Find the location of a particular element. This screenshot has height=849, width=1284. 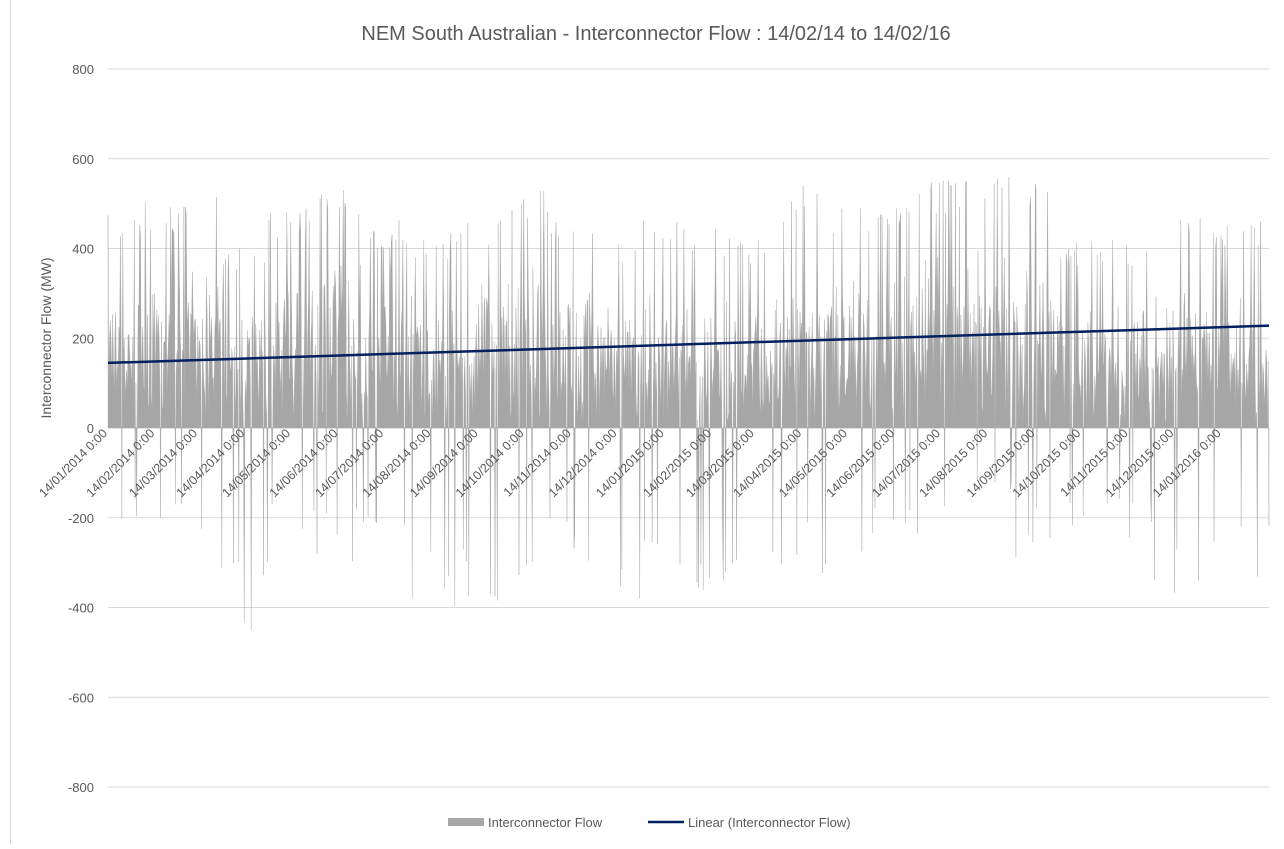

legend-label-linear-trend: Linear (Interconnector Flow) is located at coordinates (769, 822).